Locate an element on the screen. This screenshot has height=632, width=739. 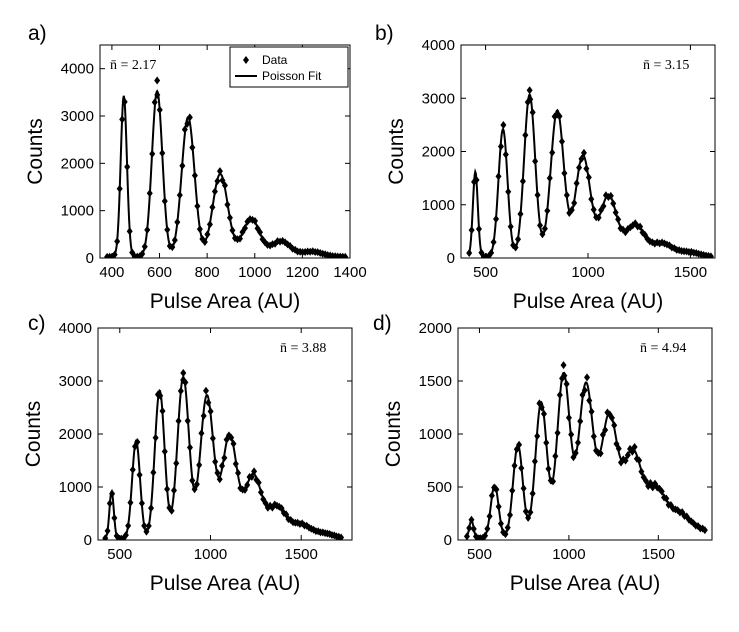
legend: Data Poisson Fit is located at coordinates (289, 67).